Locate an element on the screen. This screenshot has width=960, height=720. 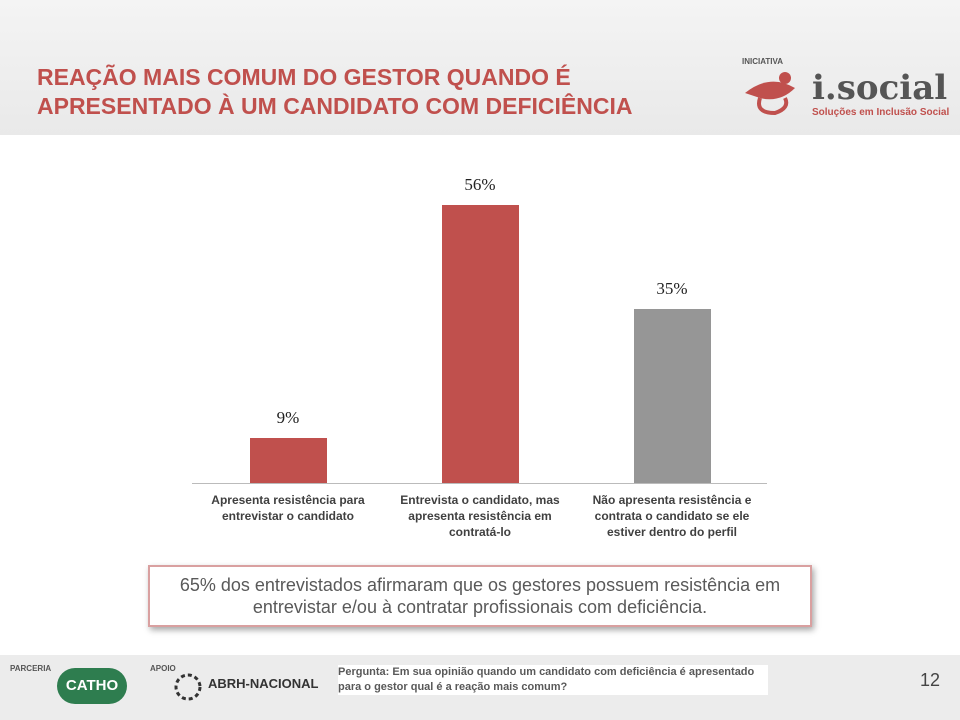
support-caption: APOIO is located at coordinates (163, 668).